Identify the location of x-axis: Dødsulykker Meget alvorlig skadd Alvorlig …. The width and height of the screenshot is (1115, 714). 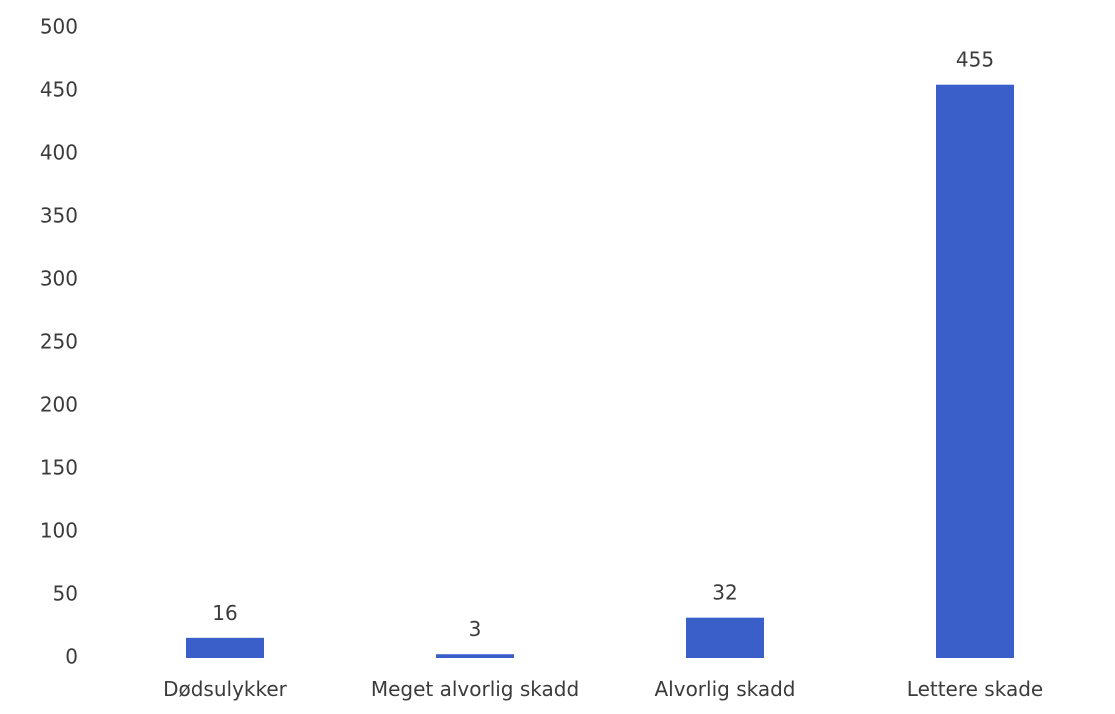
(603, 689).